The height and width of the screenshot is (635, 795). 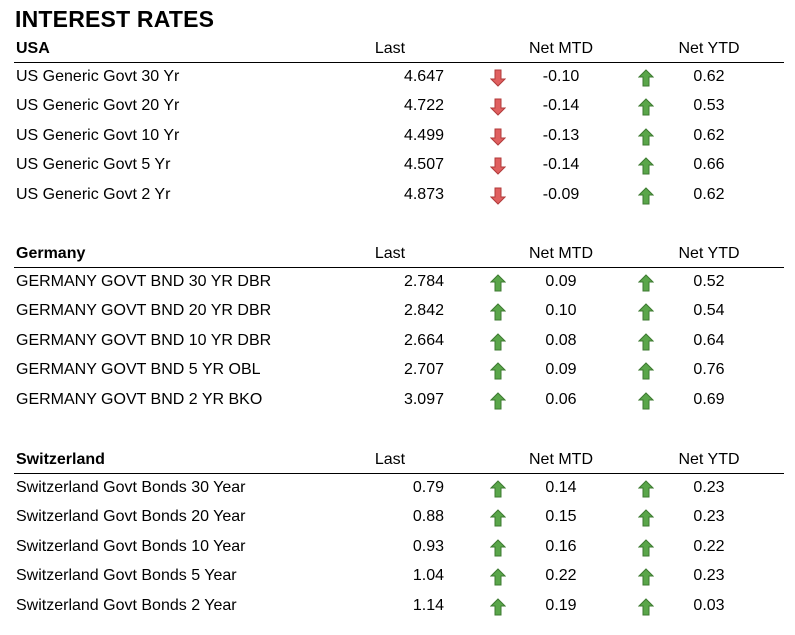 I want to click on last-value: 0.88, so click(x=428, y=517).